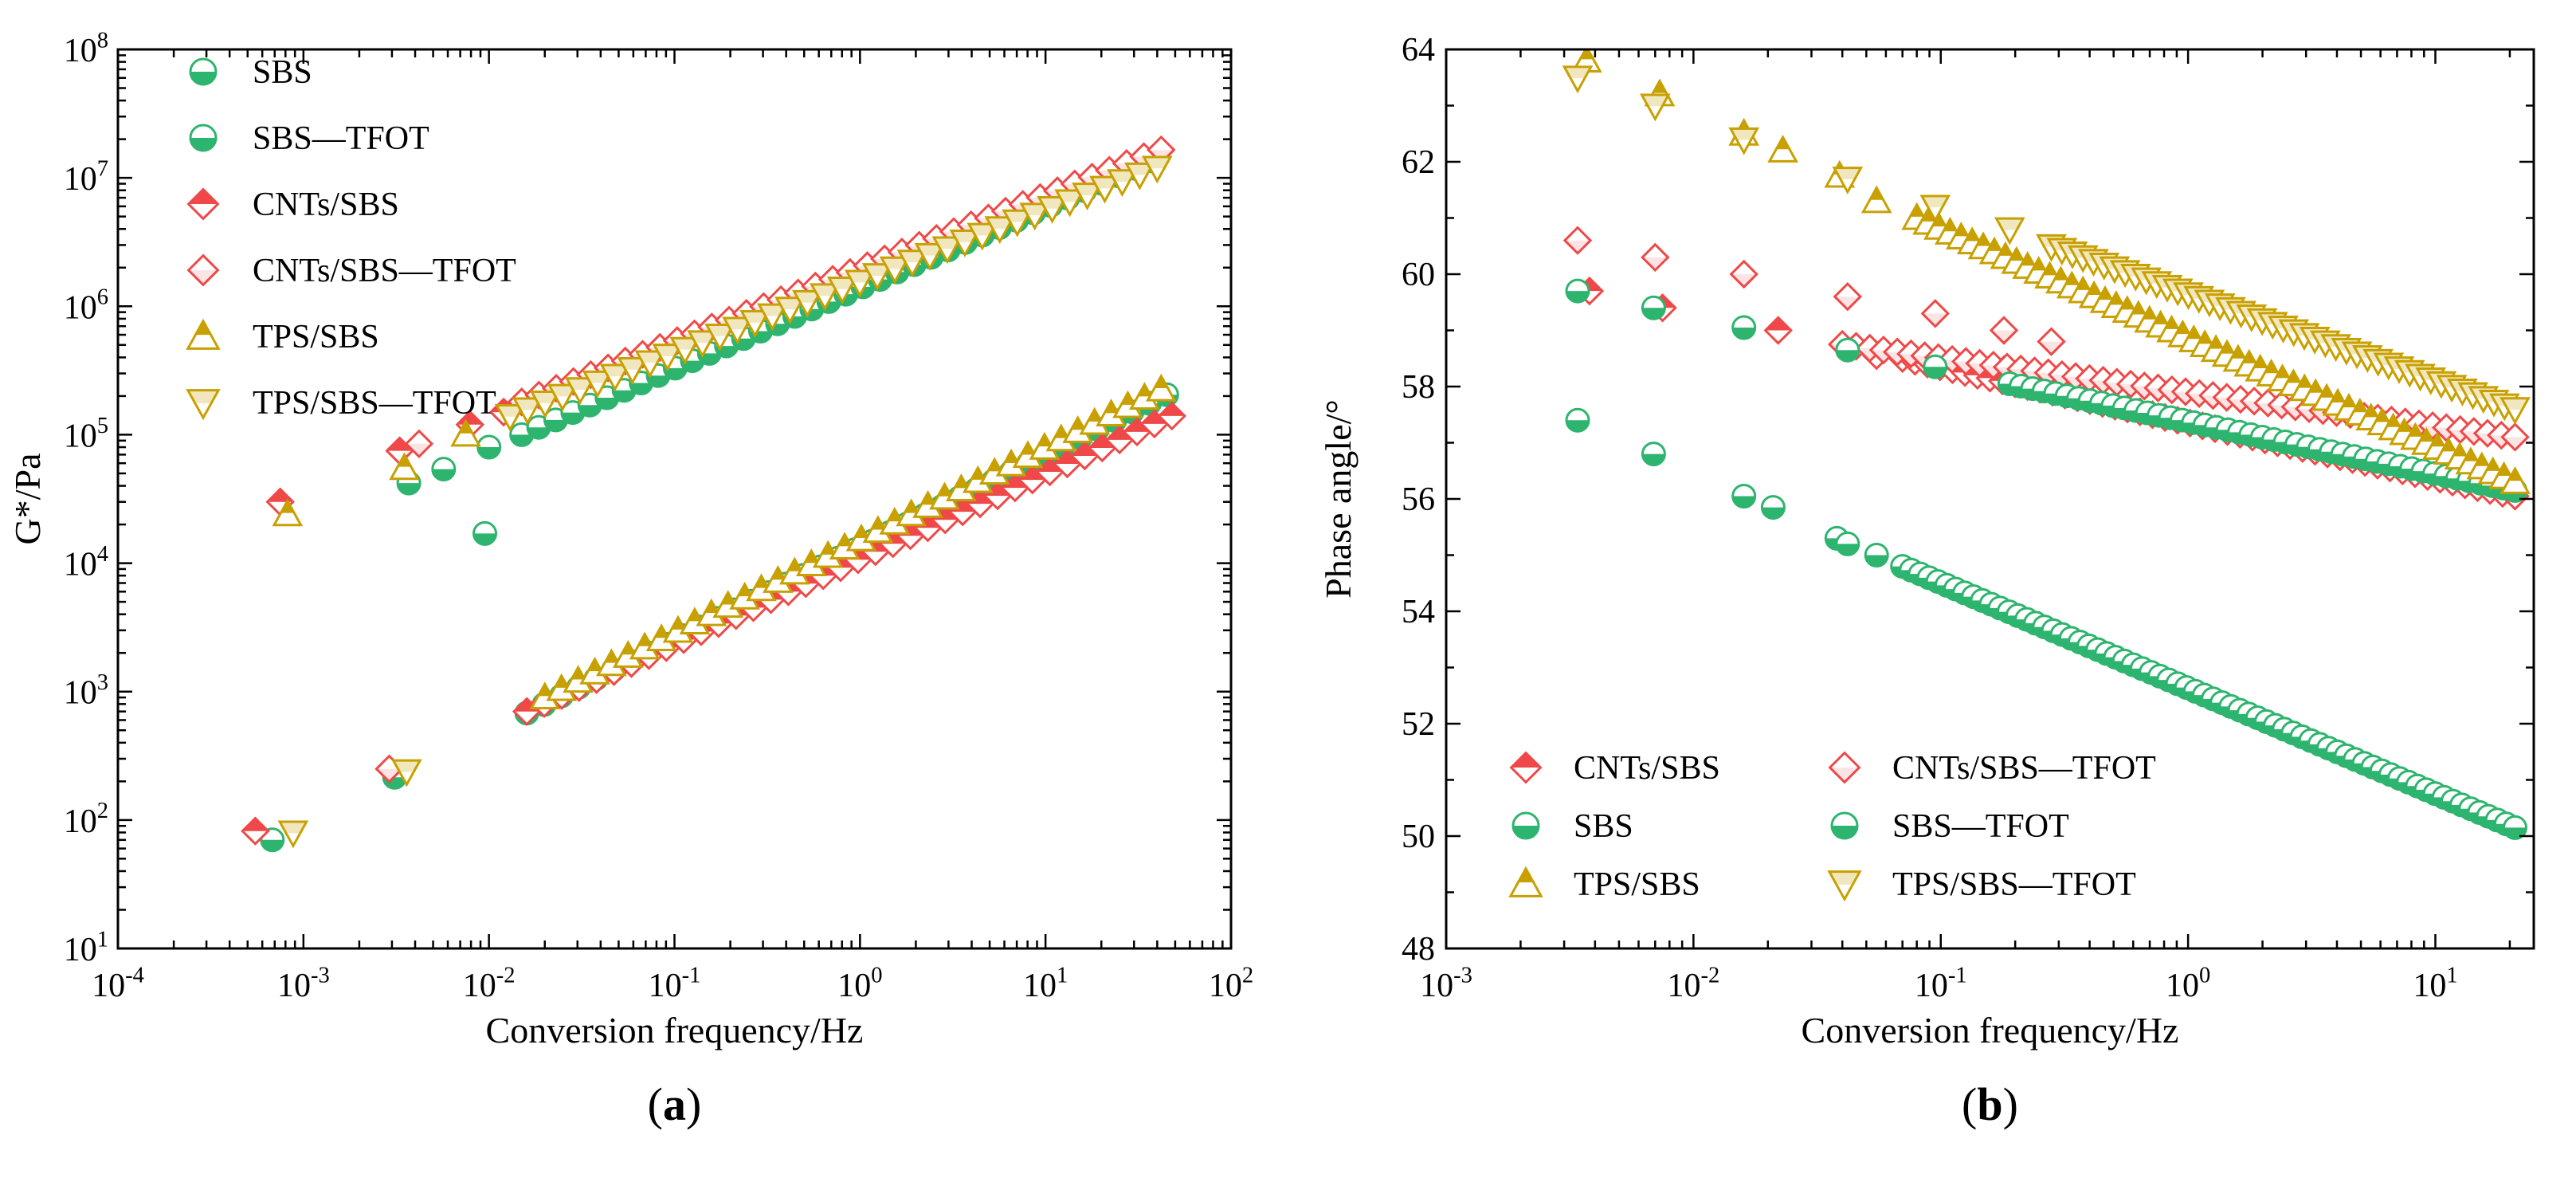 The image size is (2576, 1178). I want to click on y-tick-label: 54, so click(1418, 612).